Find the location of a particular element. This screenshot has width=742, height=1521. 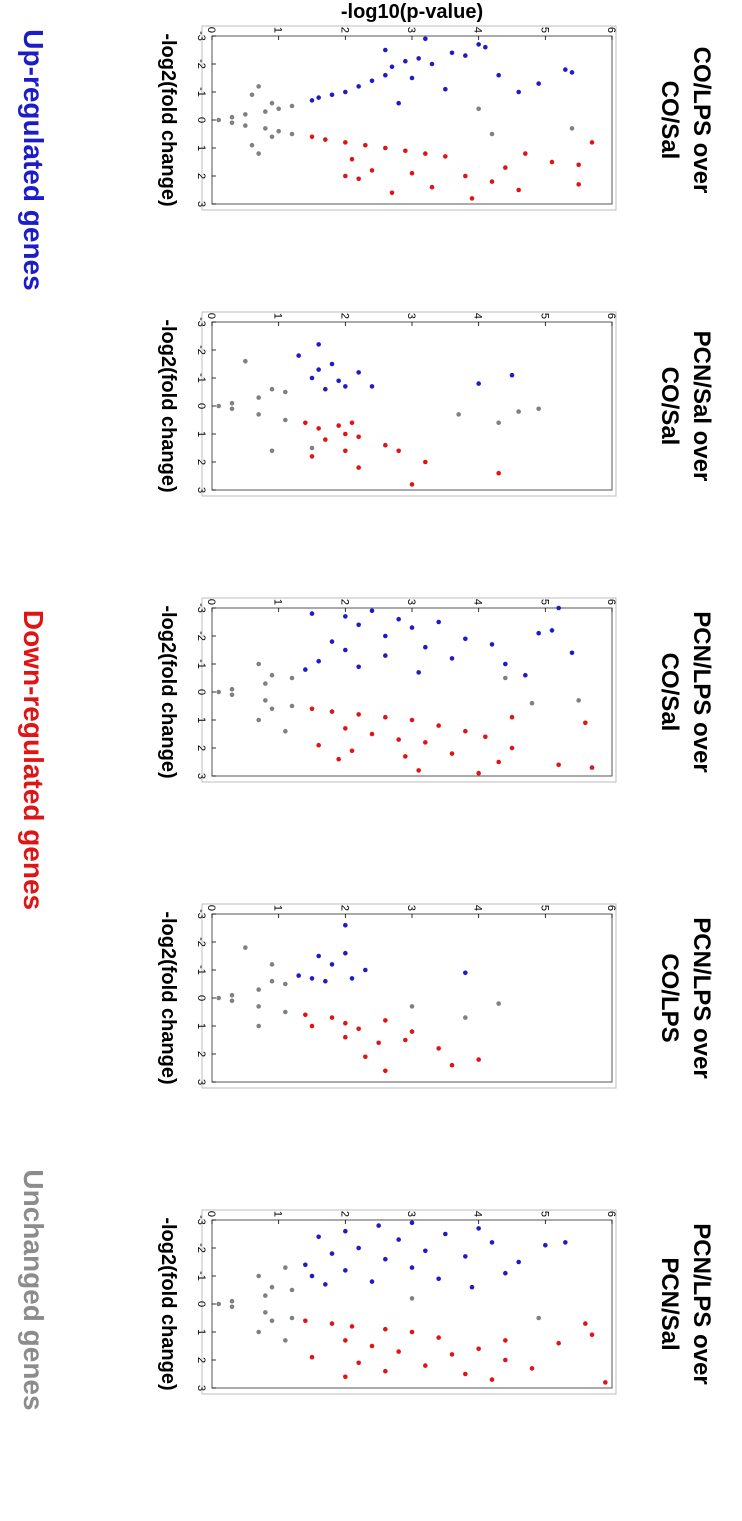

panel-title: PCN/Sal is located at coordinates (669, 1303).